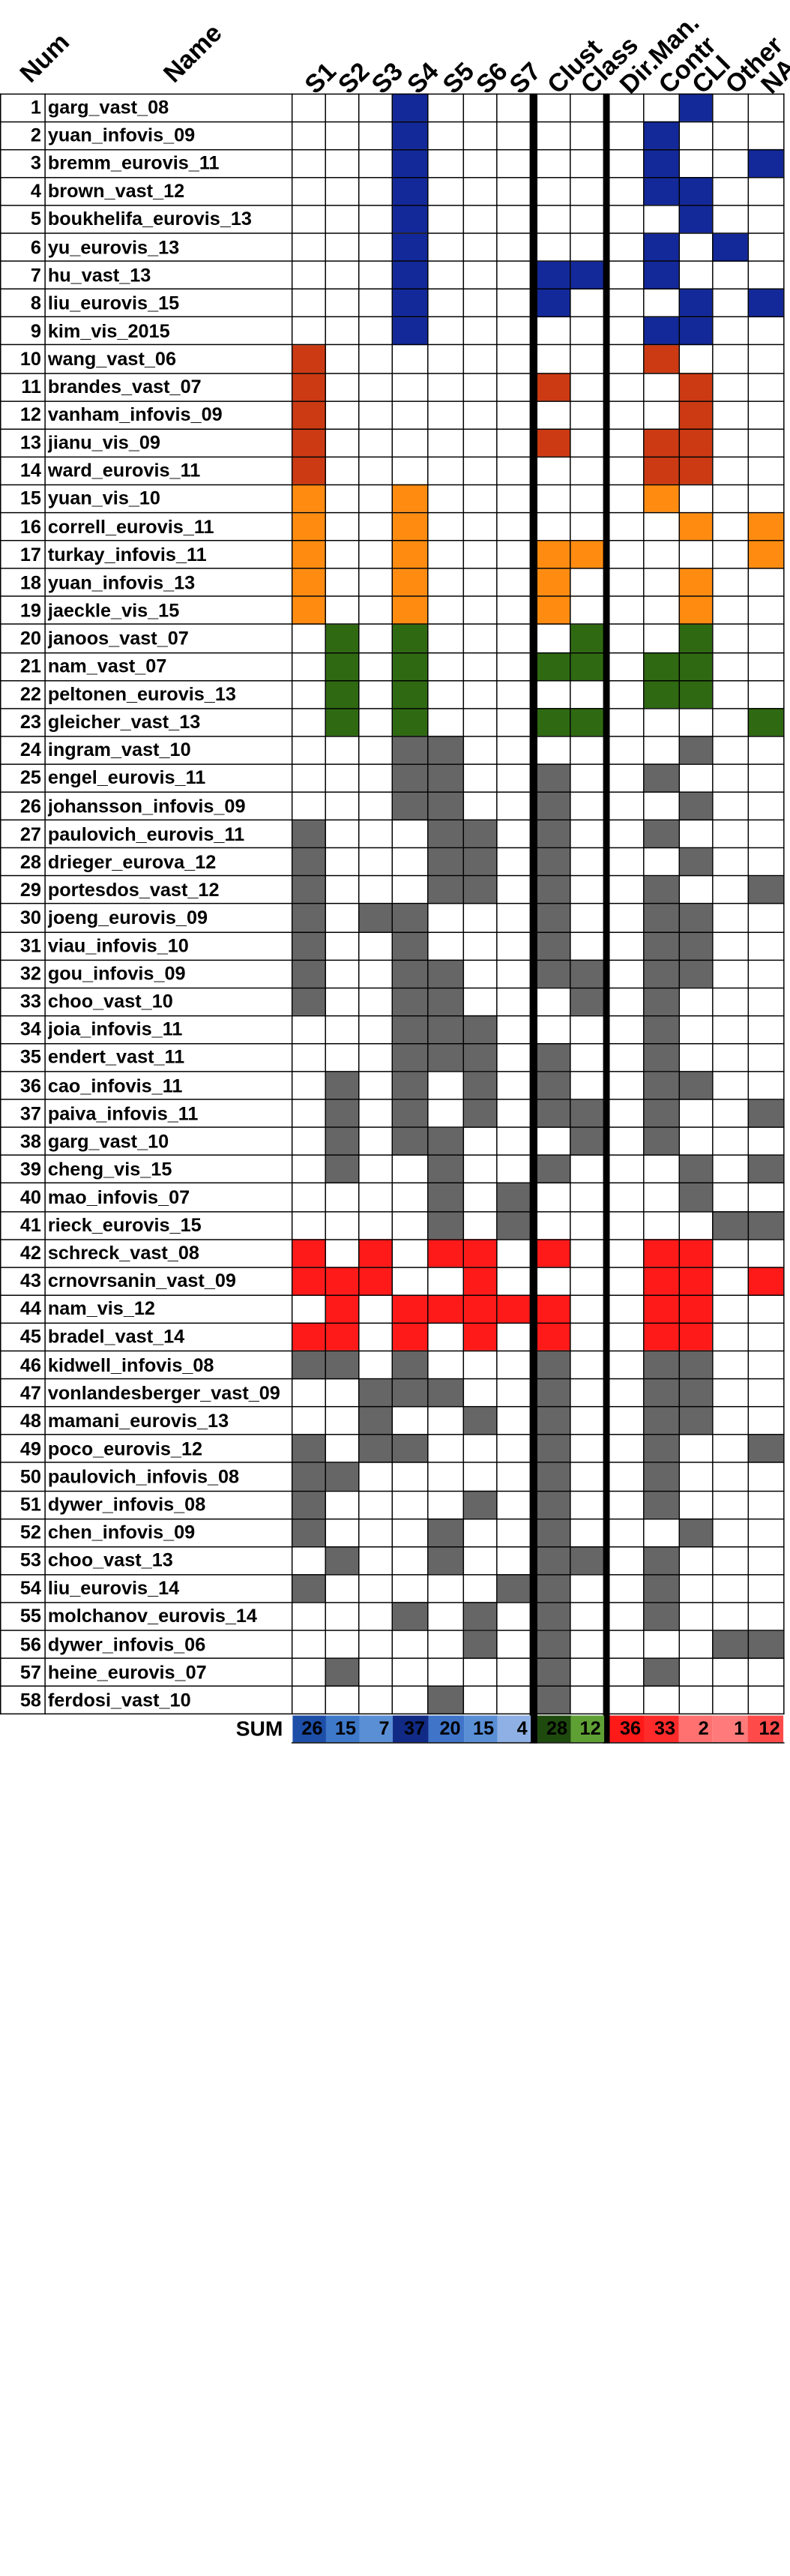 This screenshot has height=2576, width=790. What do you see at coordinates (127, 554) in the screenshot?
I see `row-name: turkay_infovis_11` at bounding box center [127, 554].